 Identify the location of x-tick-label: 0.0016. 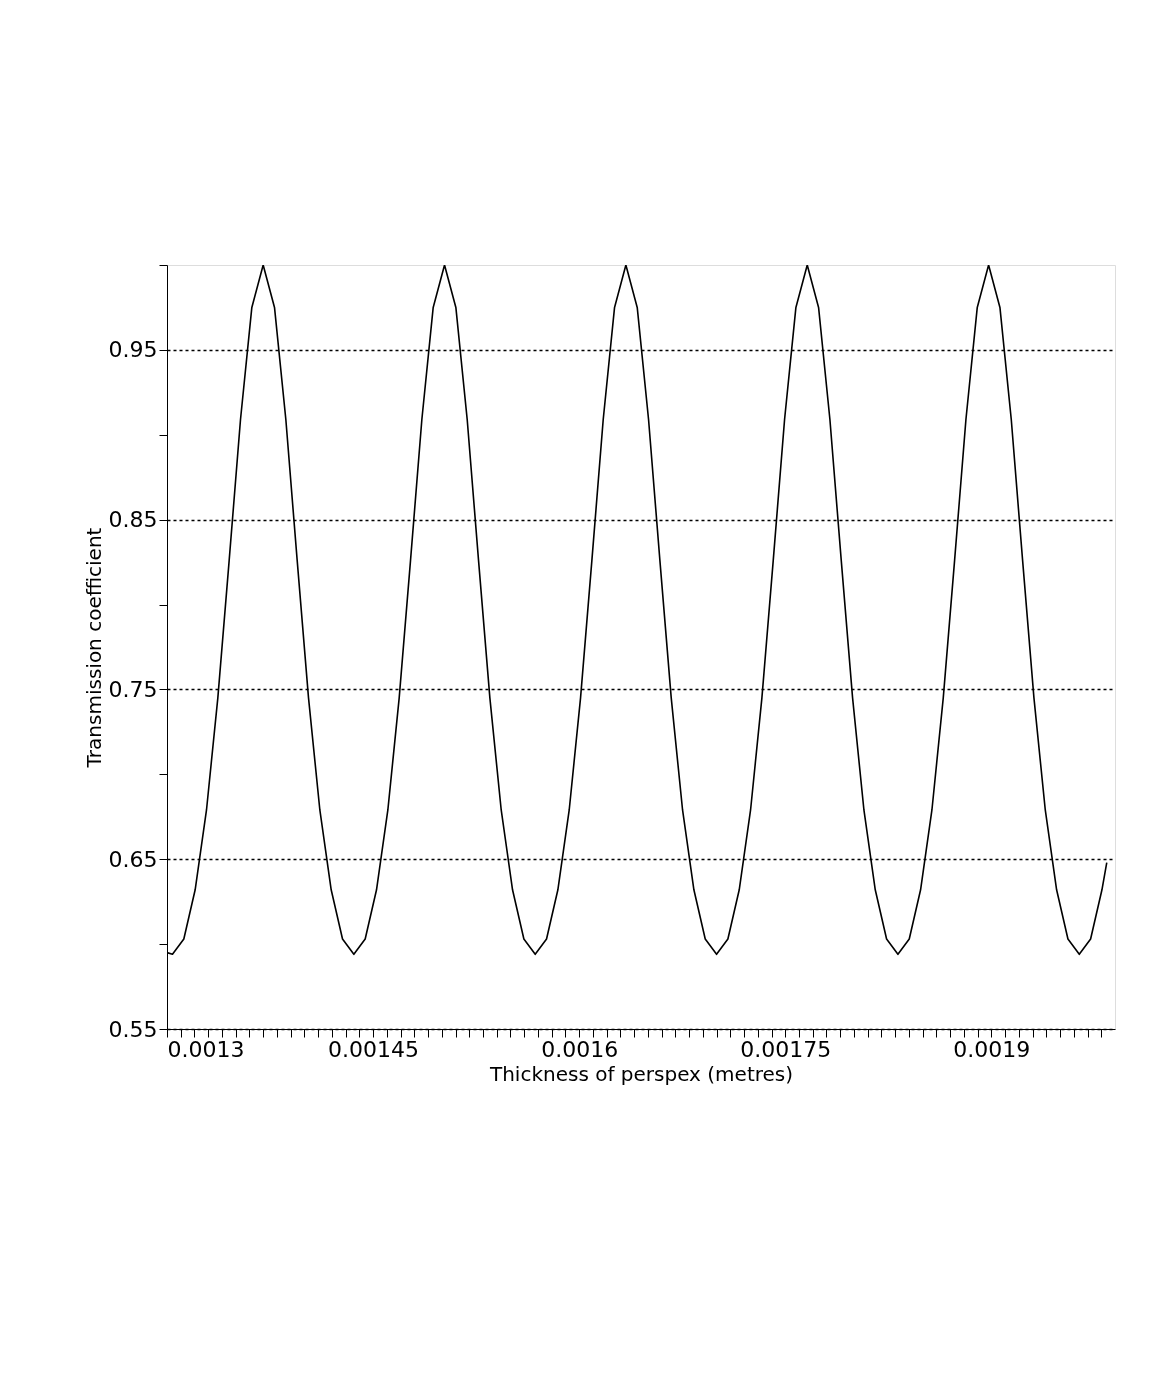
(580, 1049).